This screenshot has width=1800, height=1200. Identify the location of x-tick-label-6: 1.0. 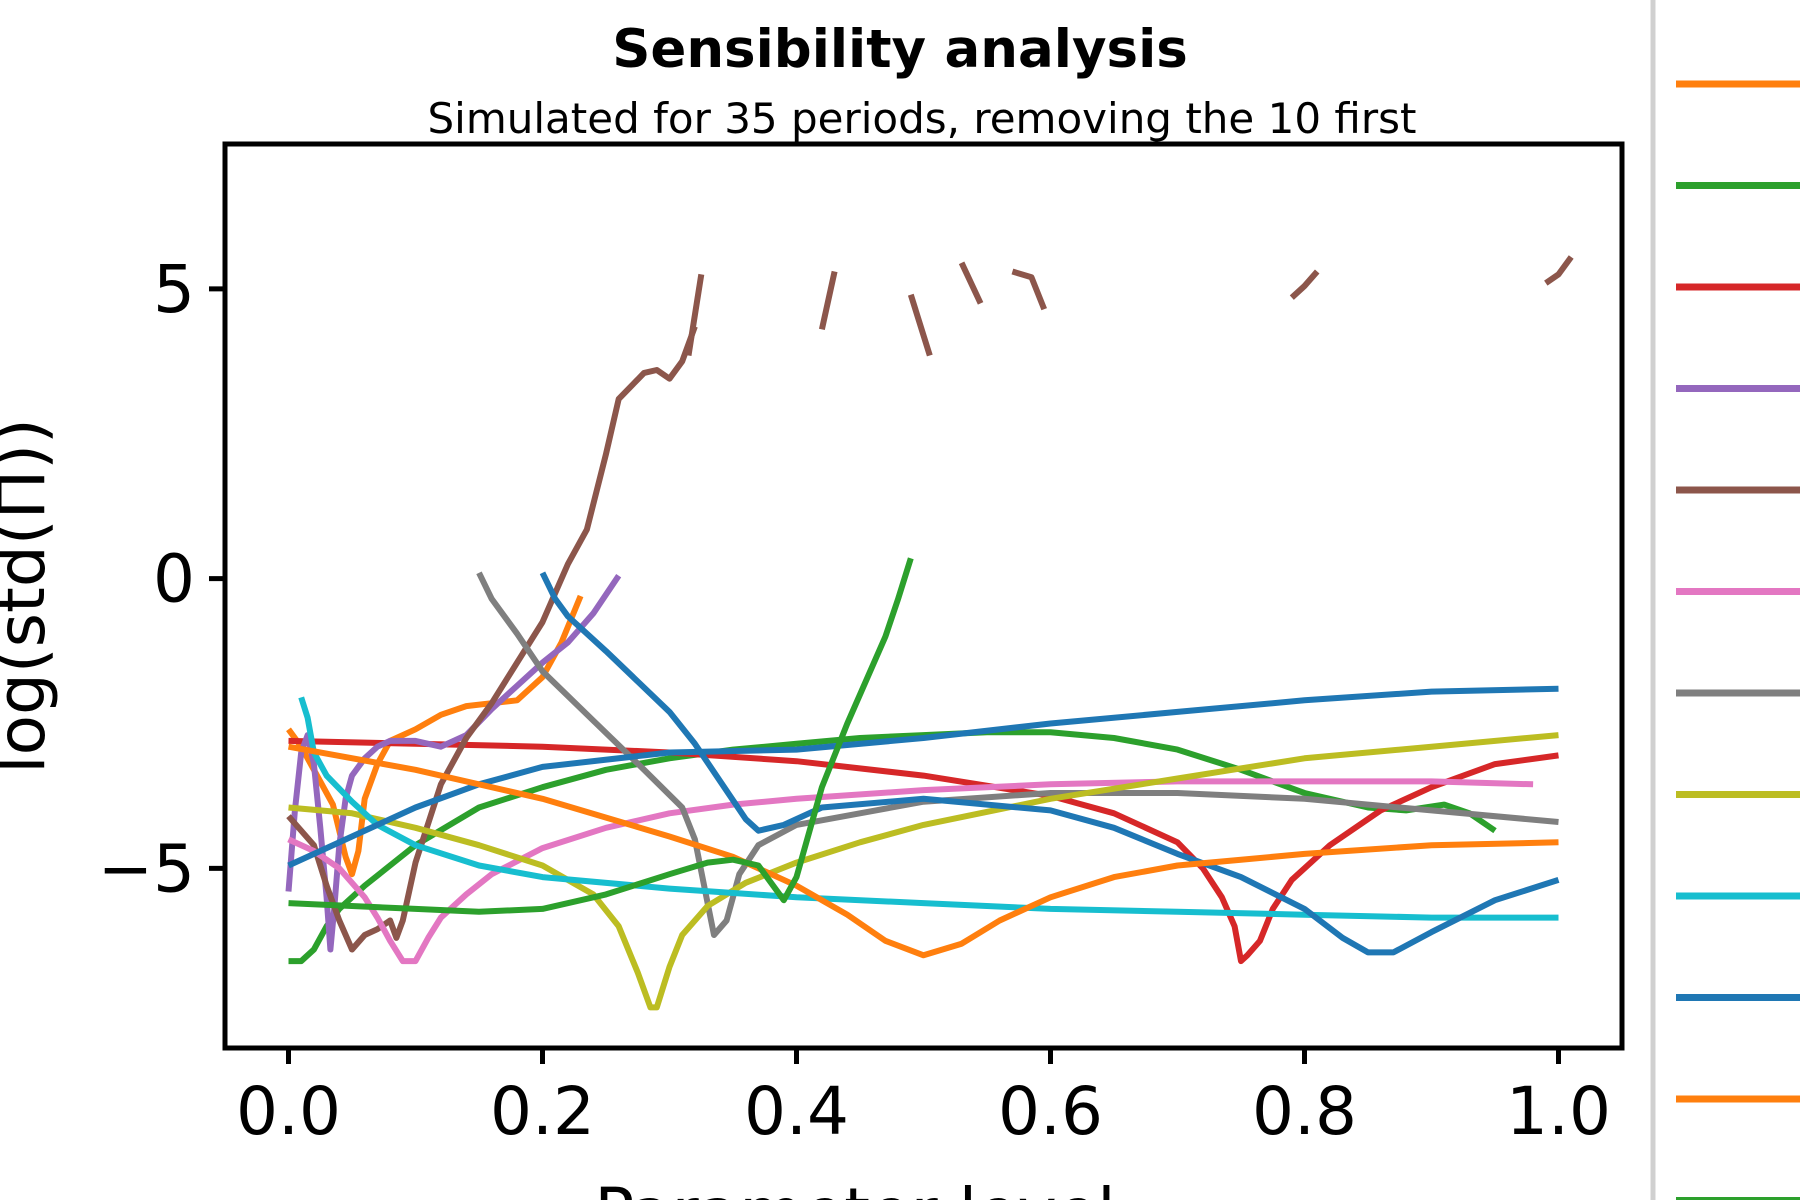
(1558, 1111).